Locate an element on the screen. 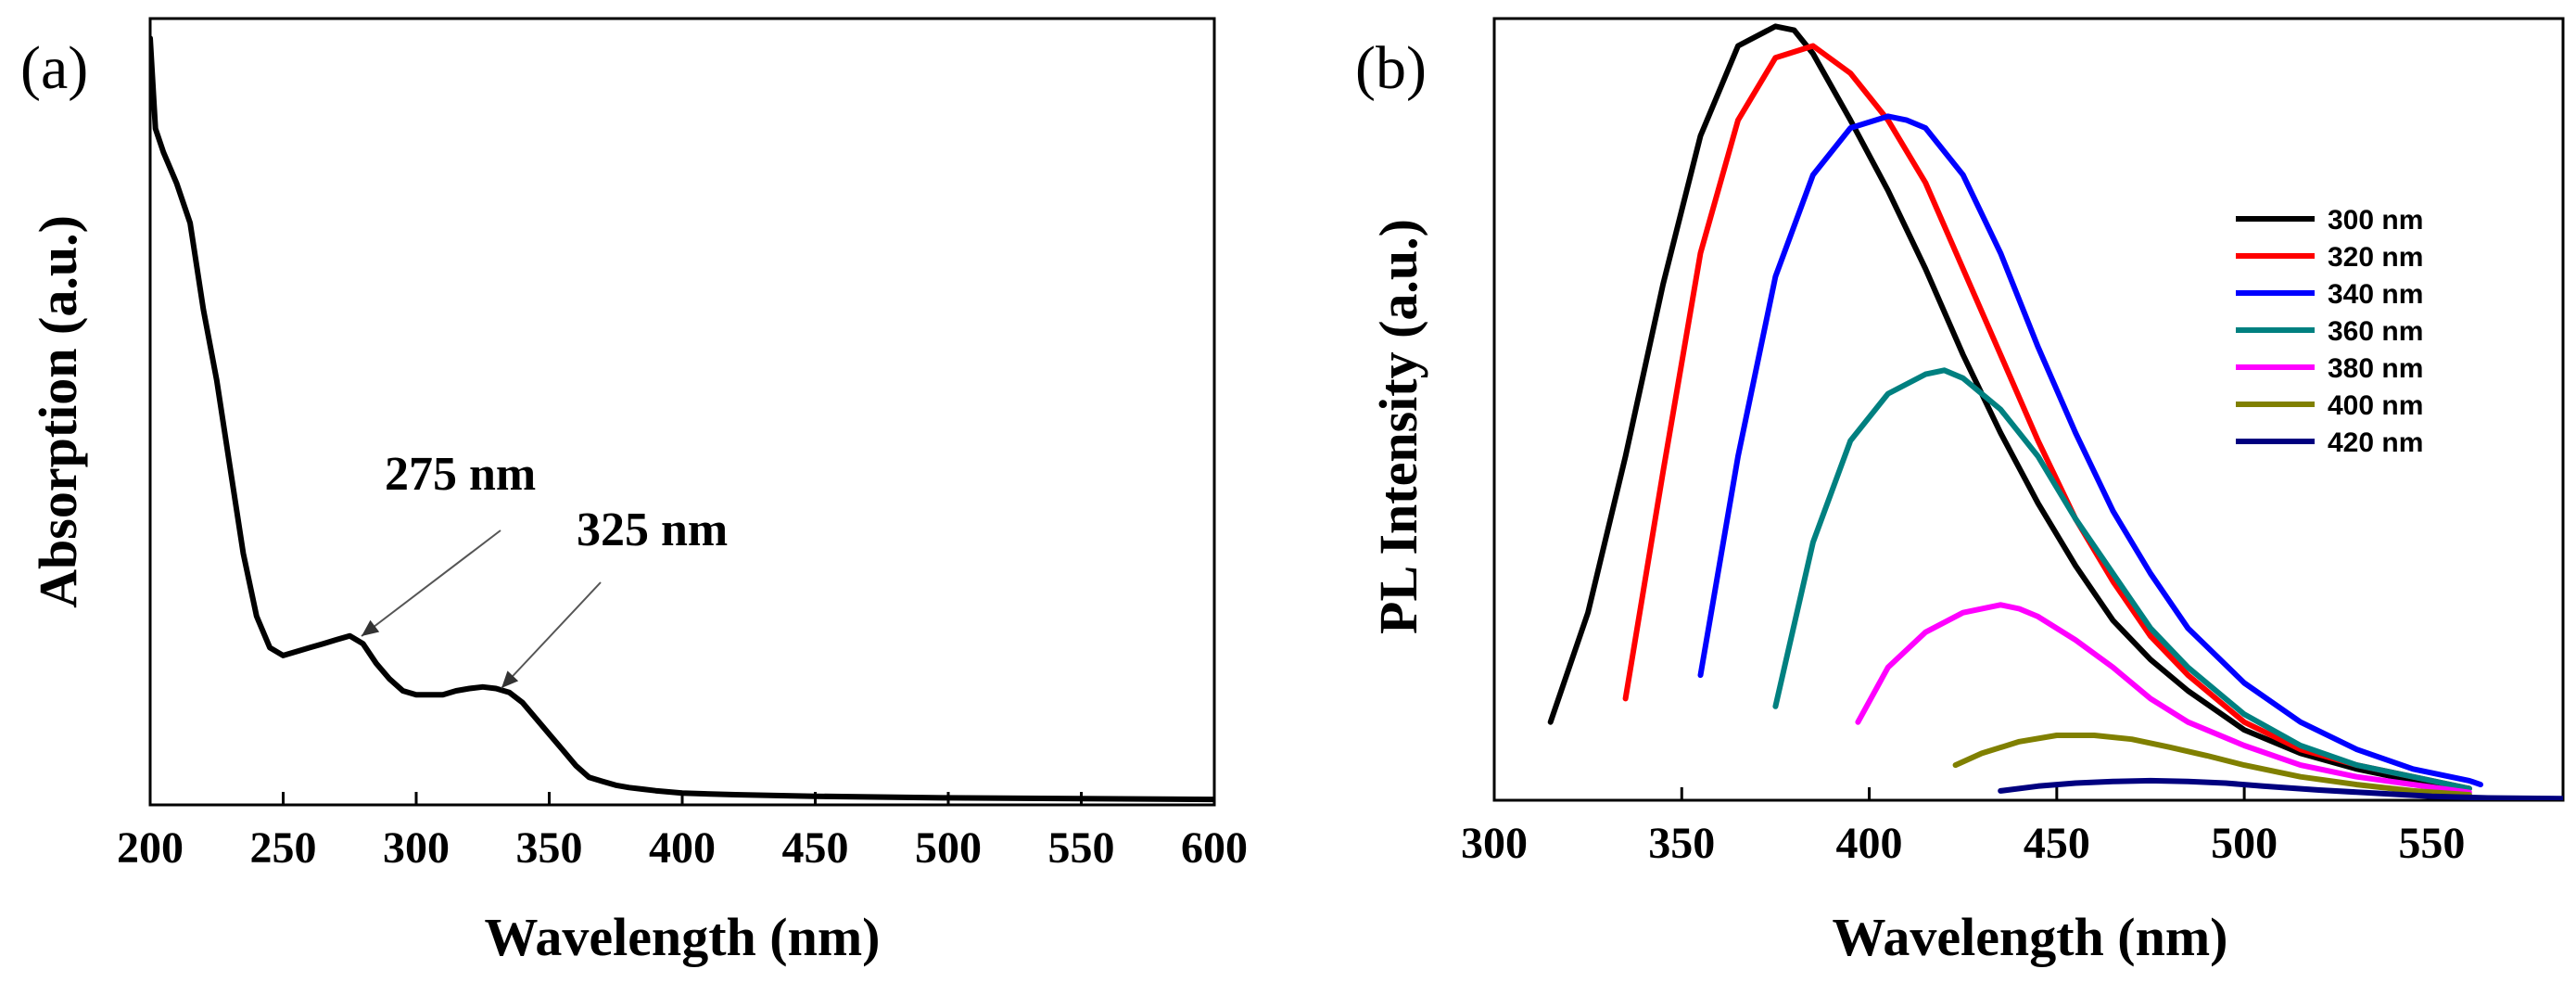 Image resolution: width=2576 pixels, height=982 pixels. series-line-400-nm is located at coordinates (2212, 765).